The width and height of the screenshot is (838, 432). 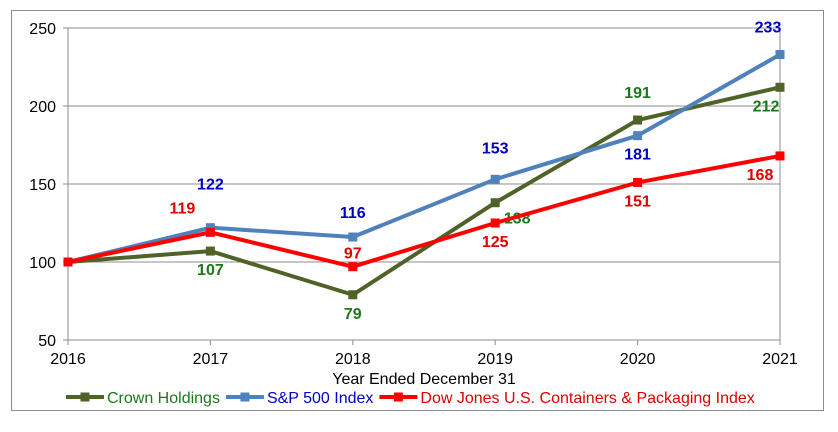 I want to click on x-tick-label: 2018, so click(x=353, y=359).